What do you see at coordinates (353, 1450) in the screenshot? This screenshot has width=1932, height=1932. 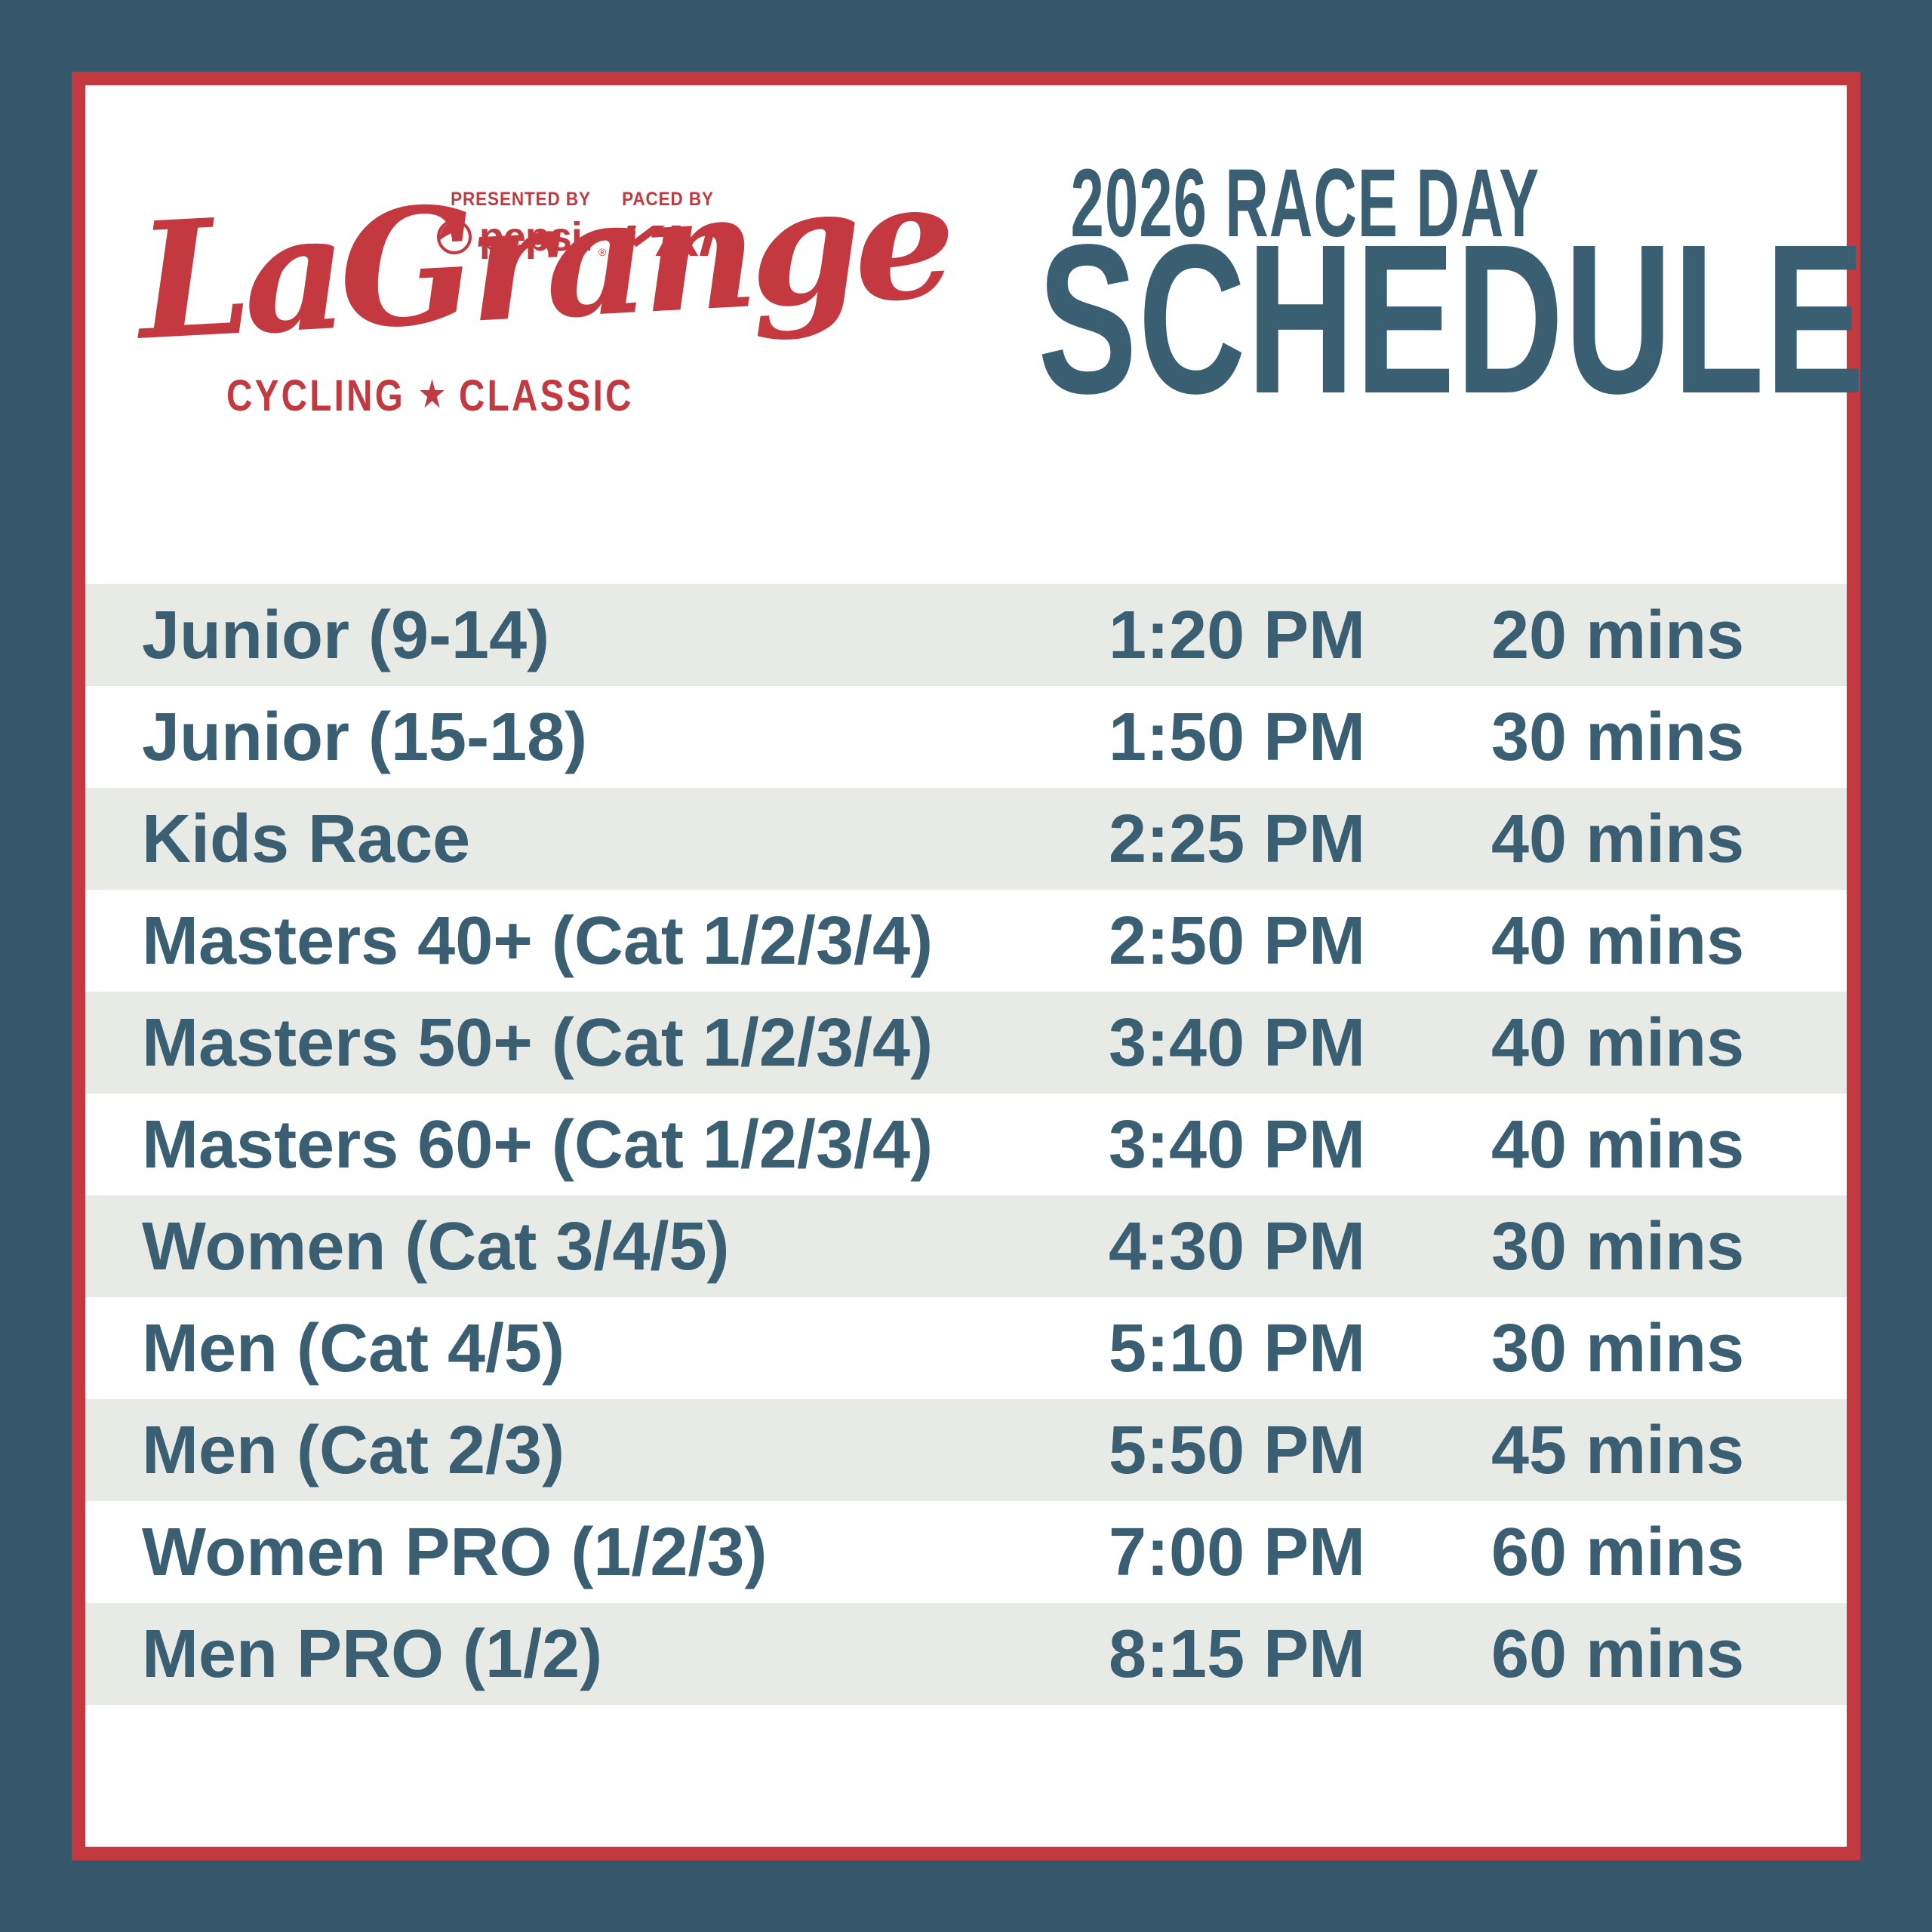 I see `race-name: Men (Cat 2/3)` at bounding box center [353, 1450].